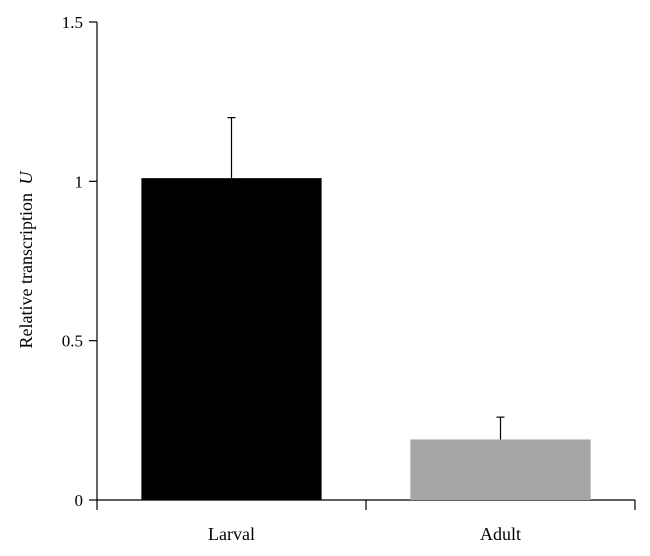  What do you see at coordinates (72, 341) in the screenshot?
I see `y-tick-label: 0.5` at bounding box center [72, 341].